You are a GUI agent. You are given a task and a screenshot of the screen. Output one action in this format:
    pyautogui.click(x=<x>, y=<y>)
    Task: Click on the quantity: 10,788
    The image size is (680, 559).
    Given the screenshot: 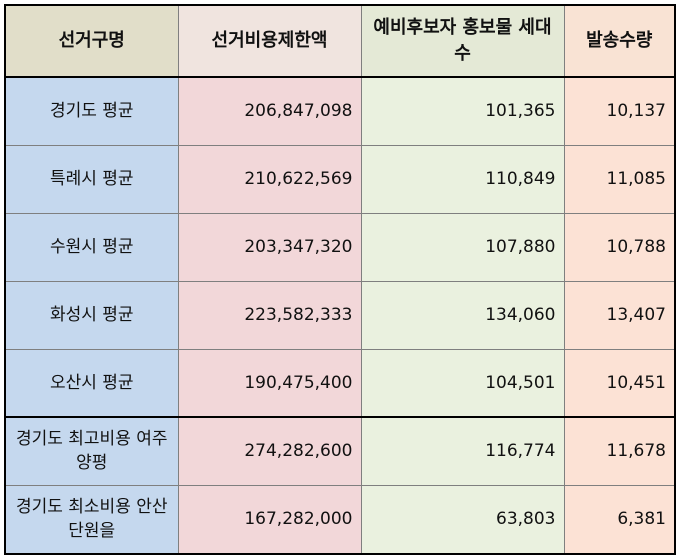 What is the action you would take?
    pyautogui.click(x=619, y=247)
    